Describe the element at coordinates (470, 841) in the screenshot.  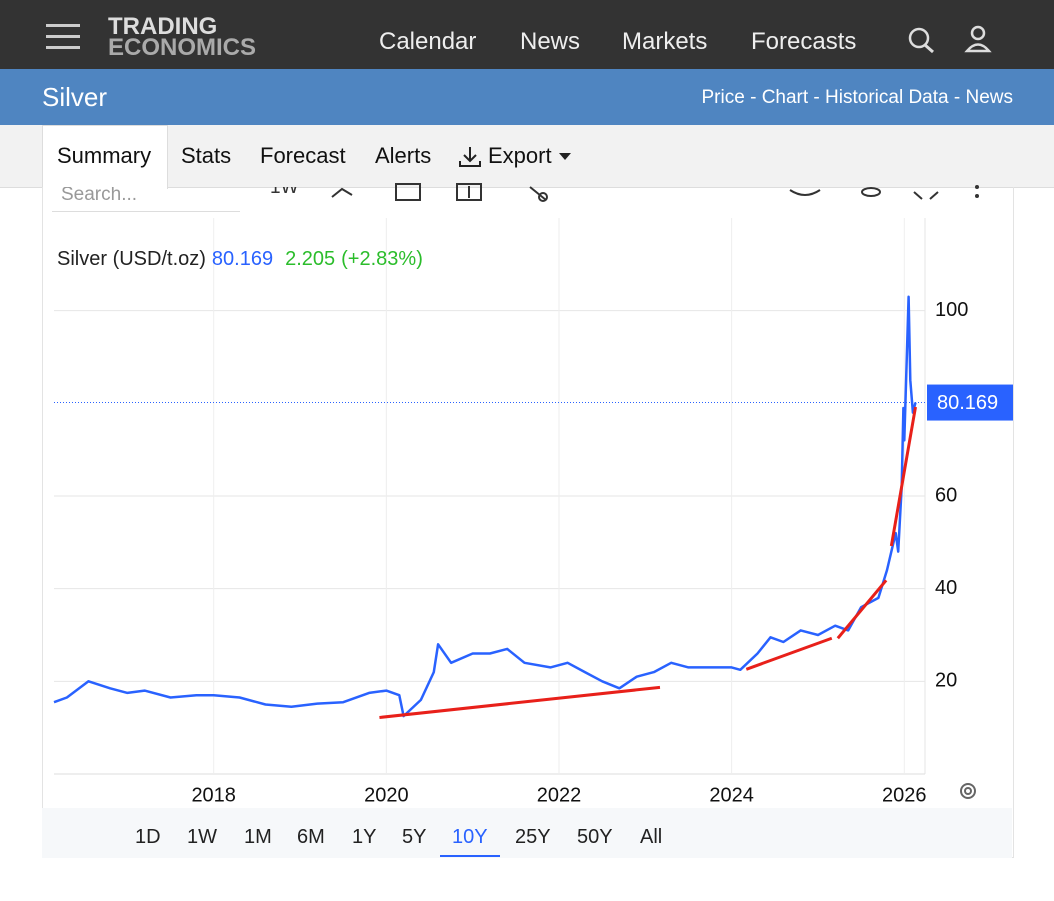
I see `range-button: 10Y` at that location.